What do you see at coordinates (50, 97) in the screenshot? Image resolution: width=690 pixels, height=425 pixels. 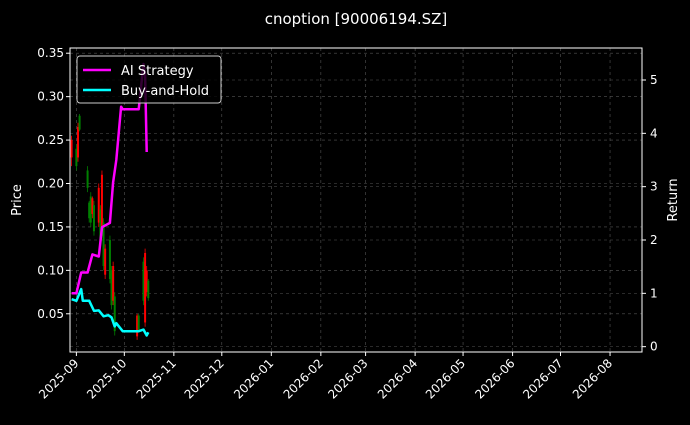 I see `y-tick-left-label: 0.30` at bounding box center [50, 97].